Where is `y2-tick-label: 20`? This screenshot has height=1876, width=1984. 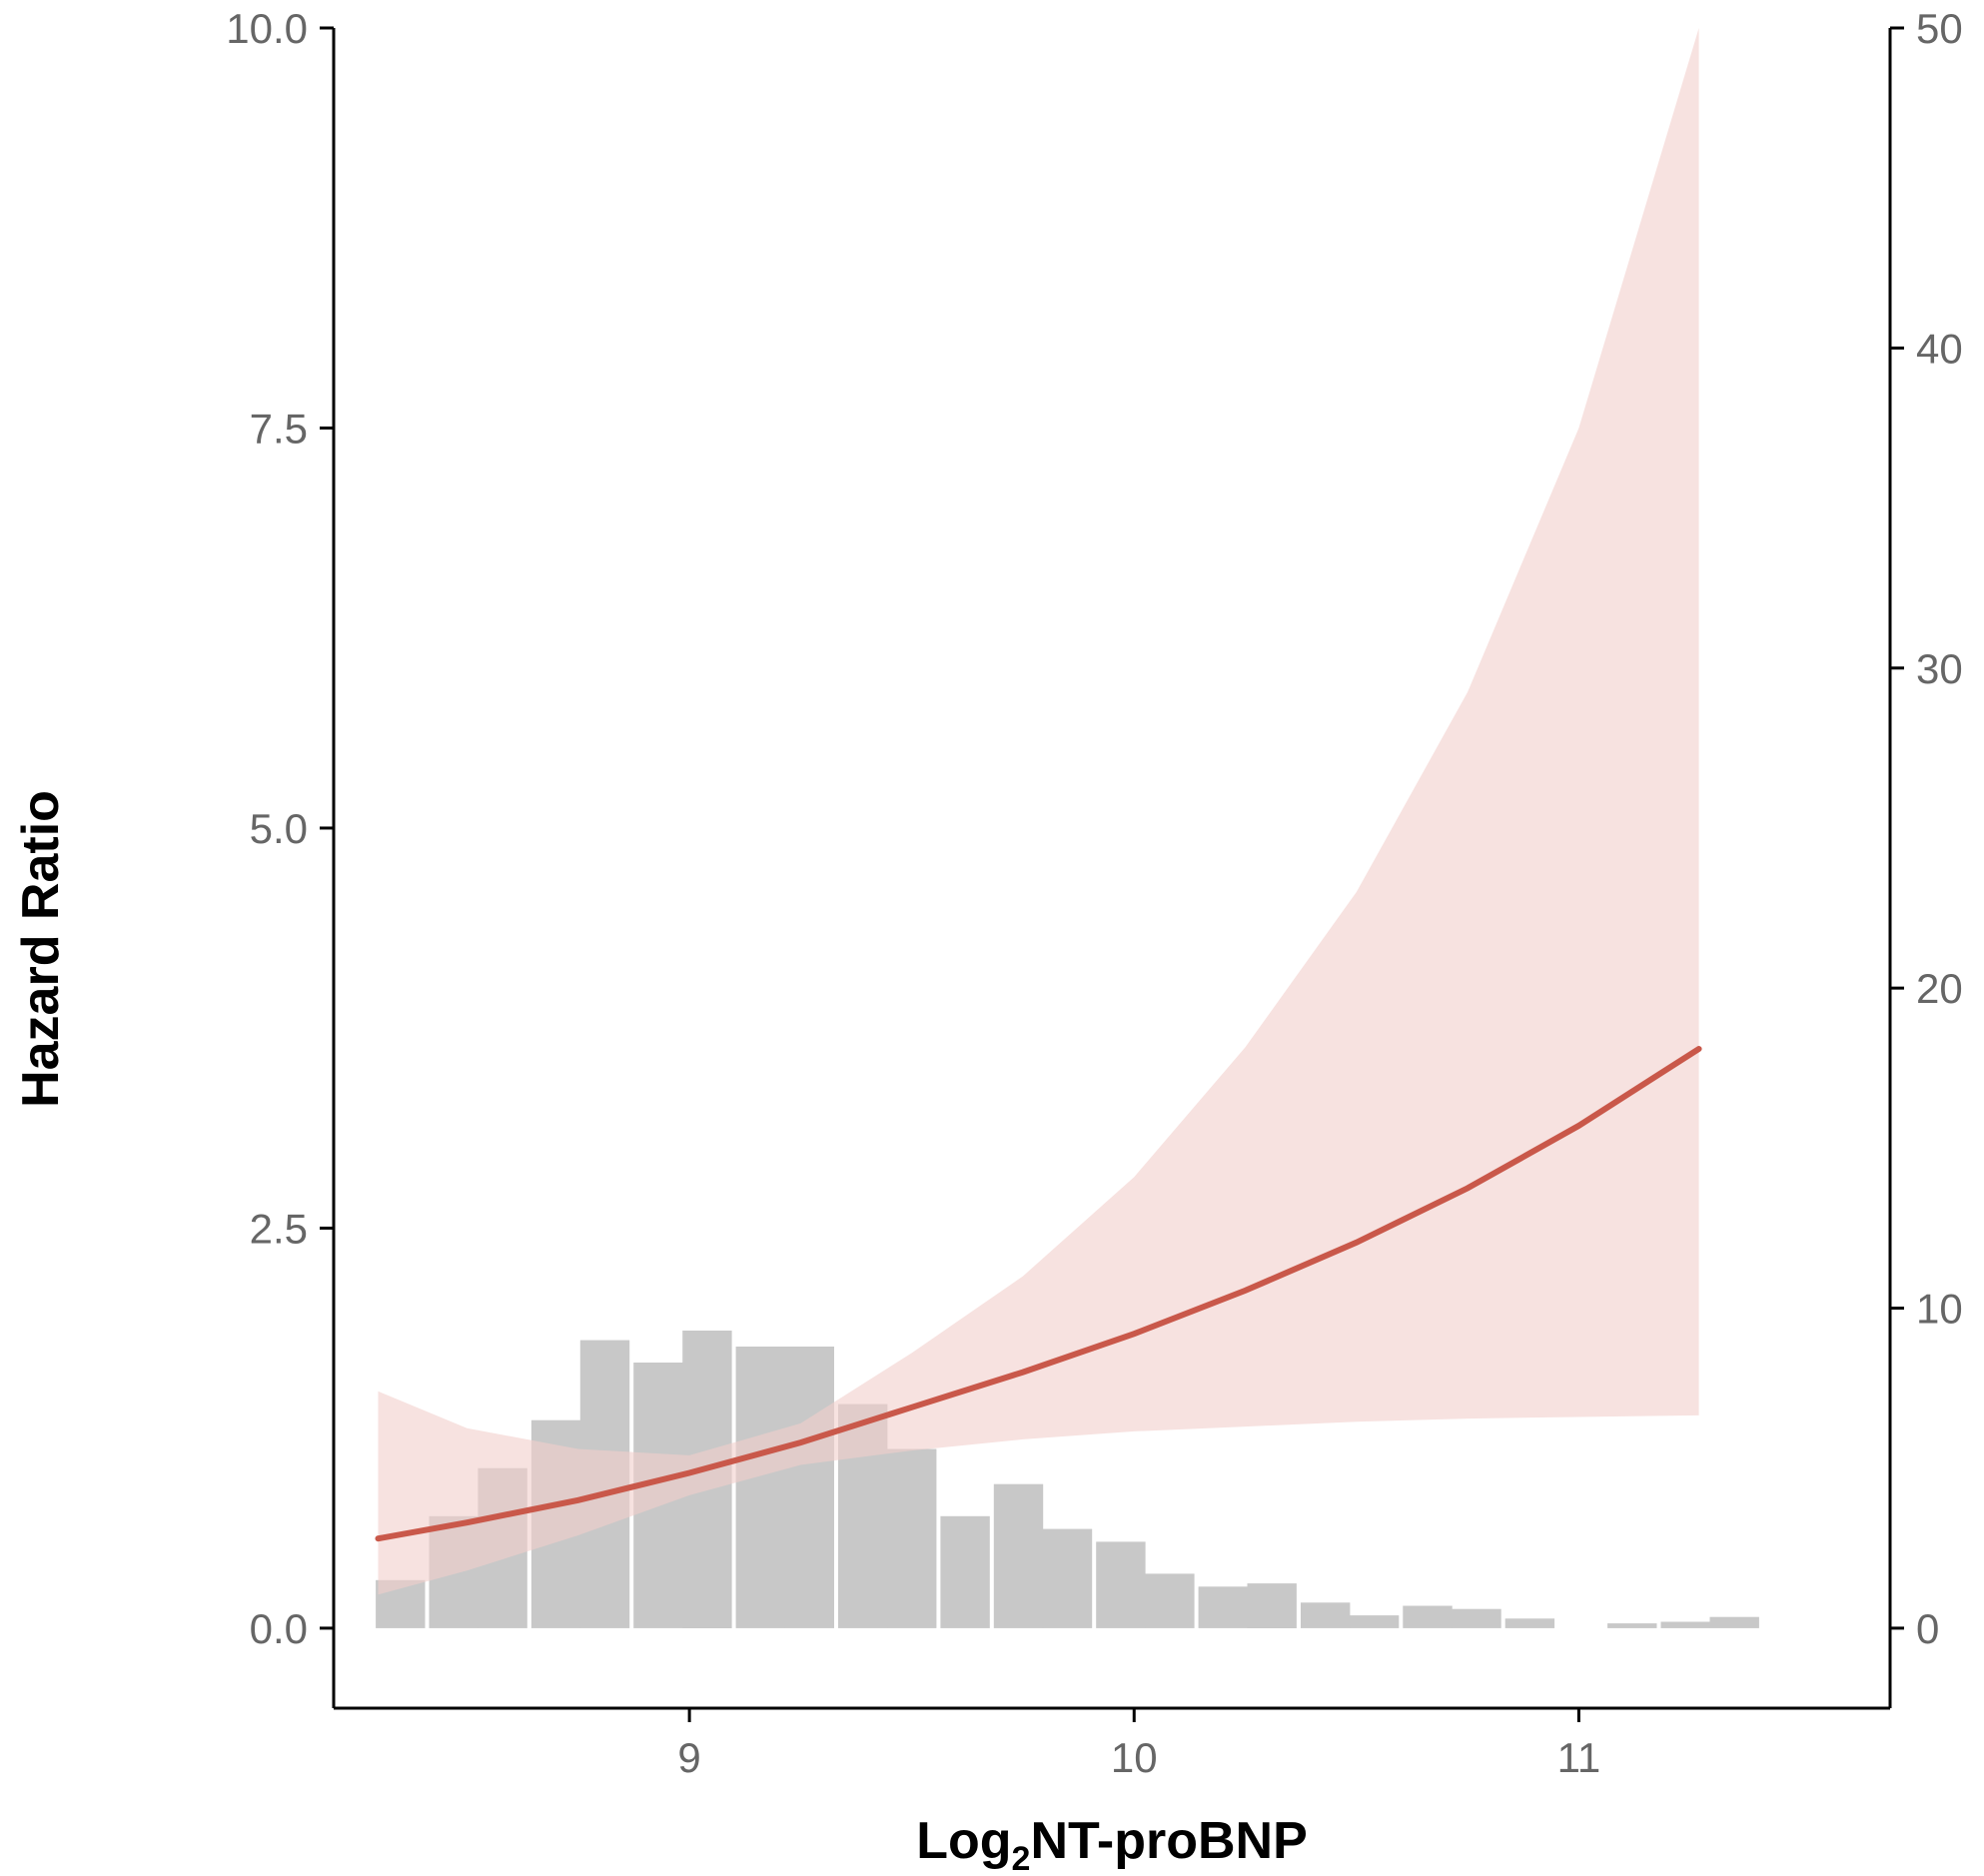 y2-tick-label: 20 is located at coordinates (1939, 988).